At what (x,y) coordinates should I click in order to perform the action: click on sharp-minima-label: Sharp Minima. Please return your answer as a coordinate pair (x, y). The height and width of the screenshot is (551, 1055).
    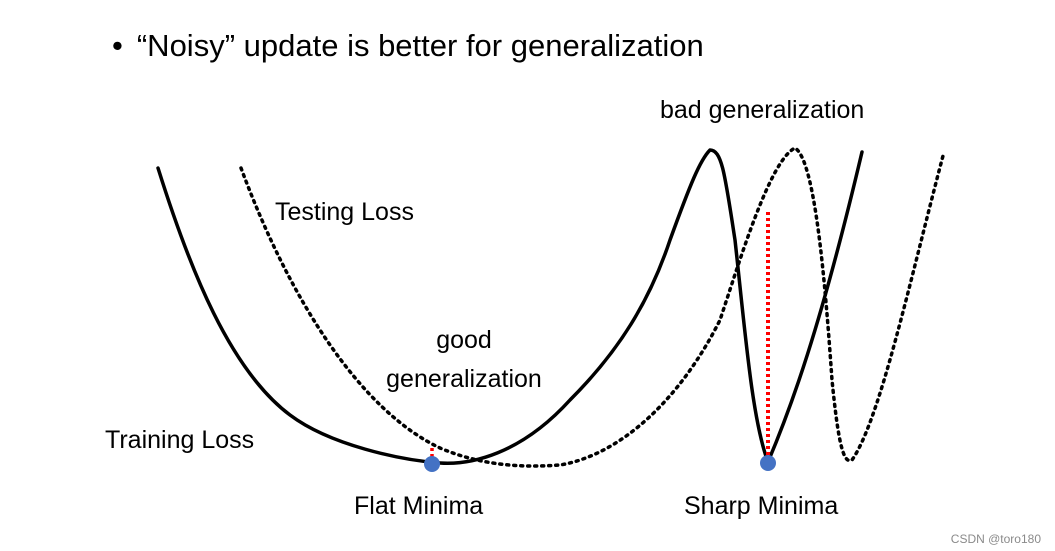
    Looking at the image, I should click on (761, 506).